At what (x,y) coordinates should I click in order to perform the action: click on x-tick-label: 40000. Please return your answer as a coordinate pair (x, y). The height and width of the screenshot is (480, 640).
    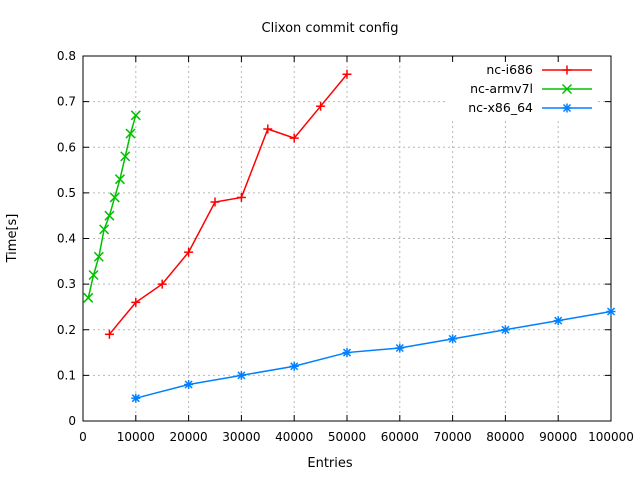
    Looking at the image, I should click on (294, 437).